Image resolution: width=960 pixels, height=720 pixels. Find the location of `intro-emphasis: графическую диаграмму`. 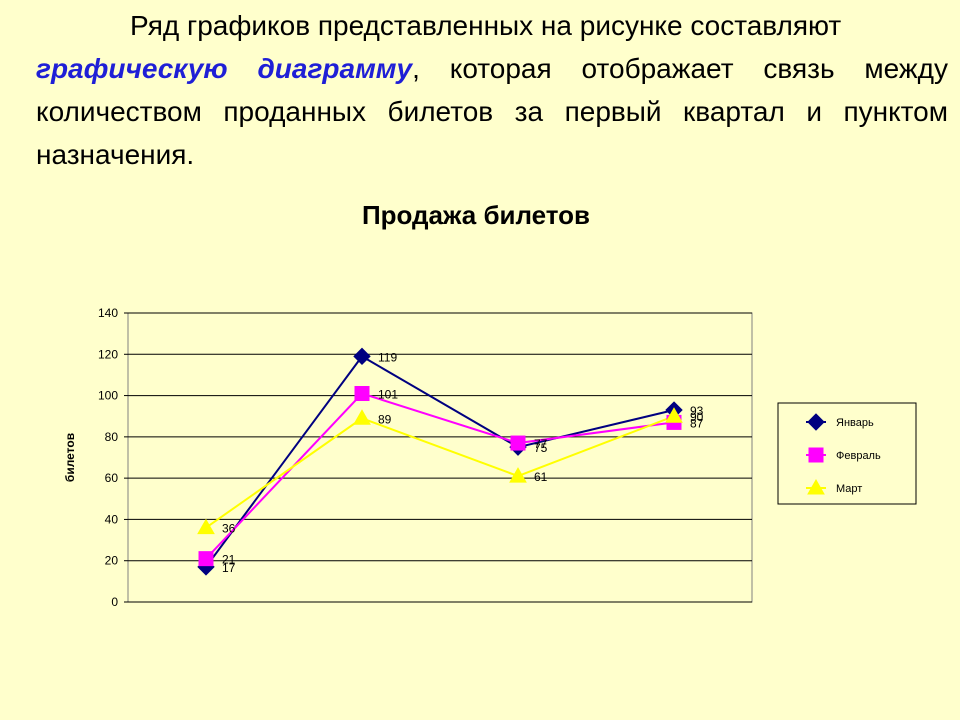

intro-emphasis: графическую диаграмму is located at coordinates (224, 68).